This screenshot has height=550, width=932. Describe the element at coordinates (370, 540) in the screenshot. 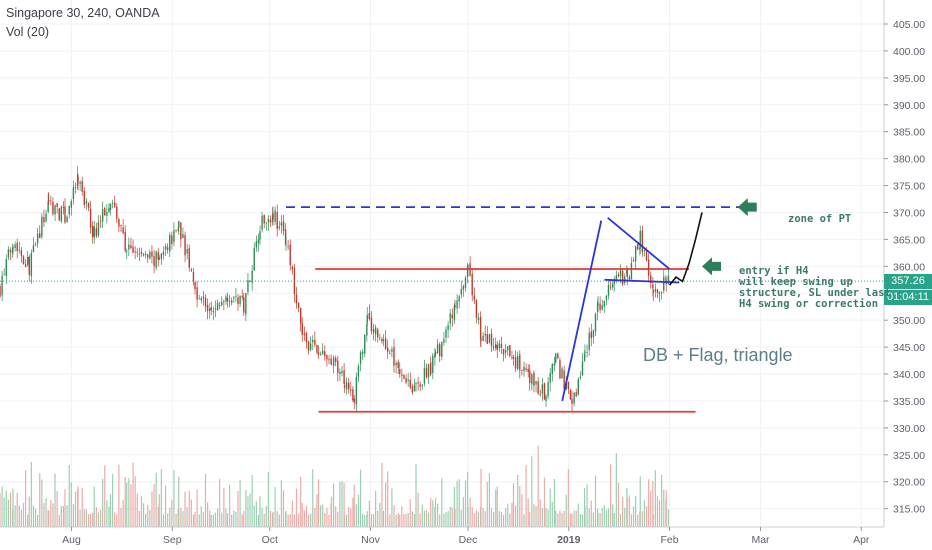

I see `time-tick-label: Nov` at that location.